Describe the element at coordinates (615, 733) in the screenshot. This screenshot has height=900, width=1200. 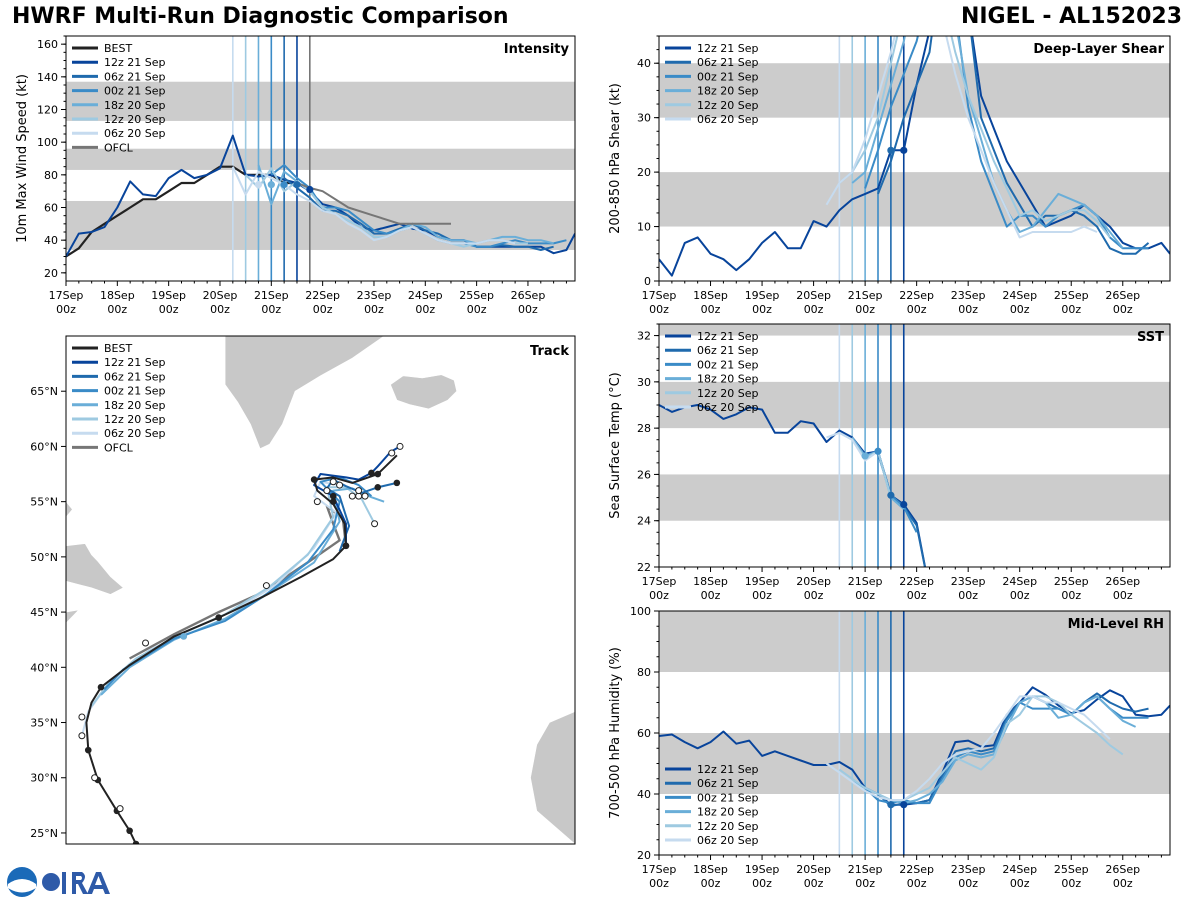
I see `y-axis-label: 700-500 hPa Humidity (%)` at that location.